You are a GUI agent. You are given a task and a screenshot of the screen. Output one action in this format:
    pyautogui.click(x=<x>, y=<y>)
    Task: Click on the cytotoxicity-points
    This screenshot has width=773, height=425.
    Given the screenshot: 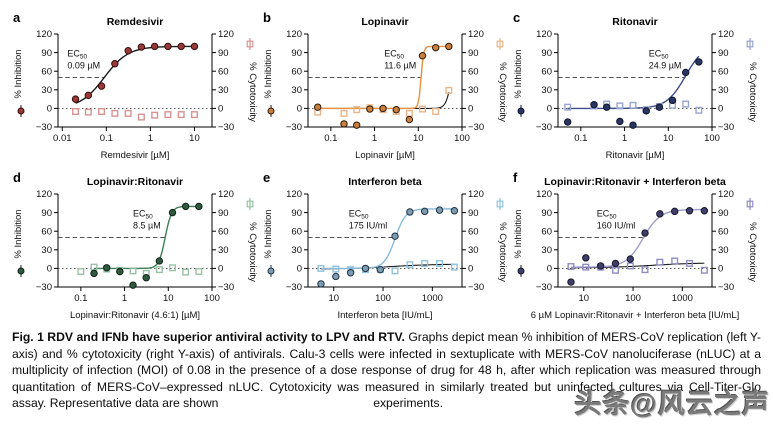 What is the action you would take?
    pyautogui.click(x=135, y=114)
    